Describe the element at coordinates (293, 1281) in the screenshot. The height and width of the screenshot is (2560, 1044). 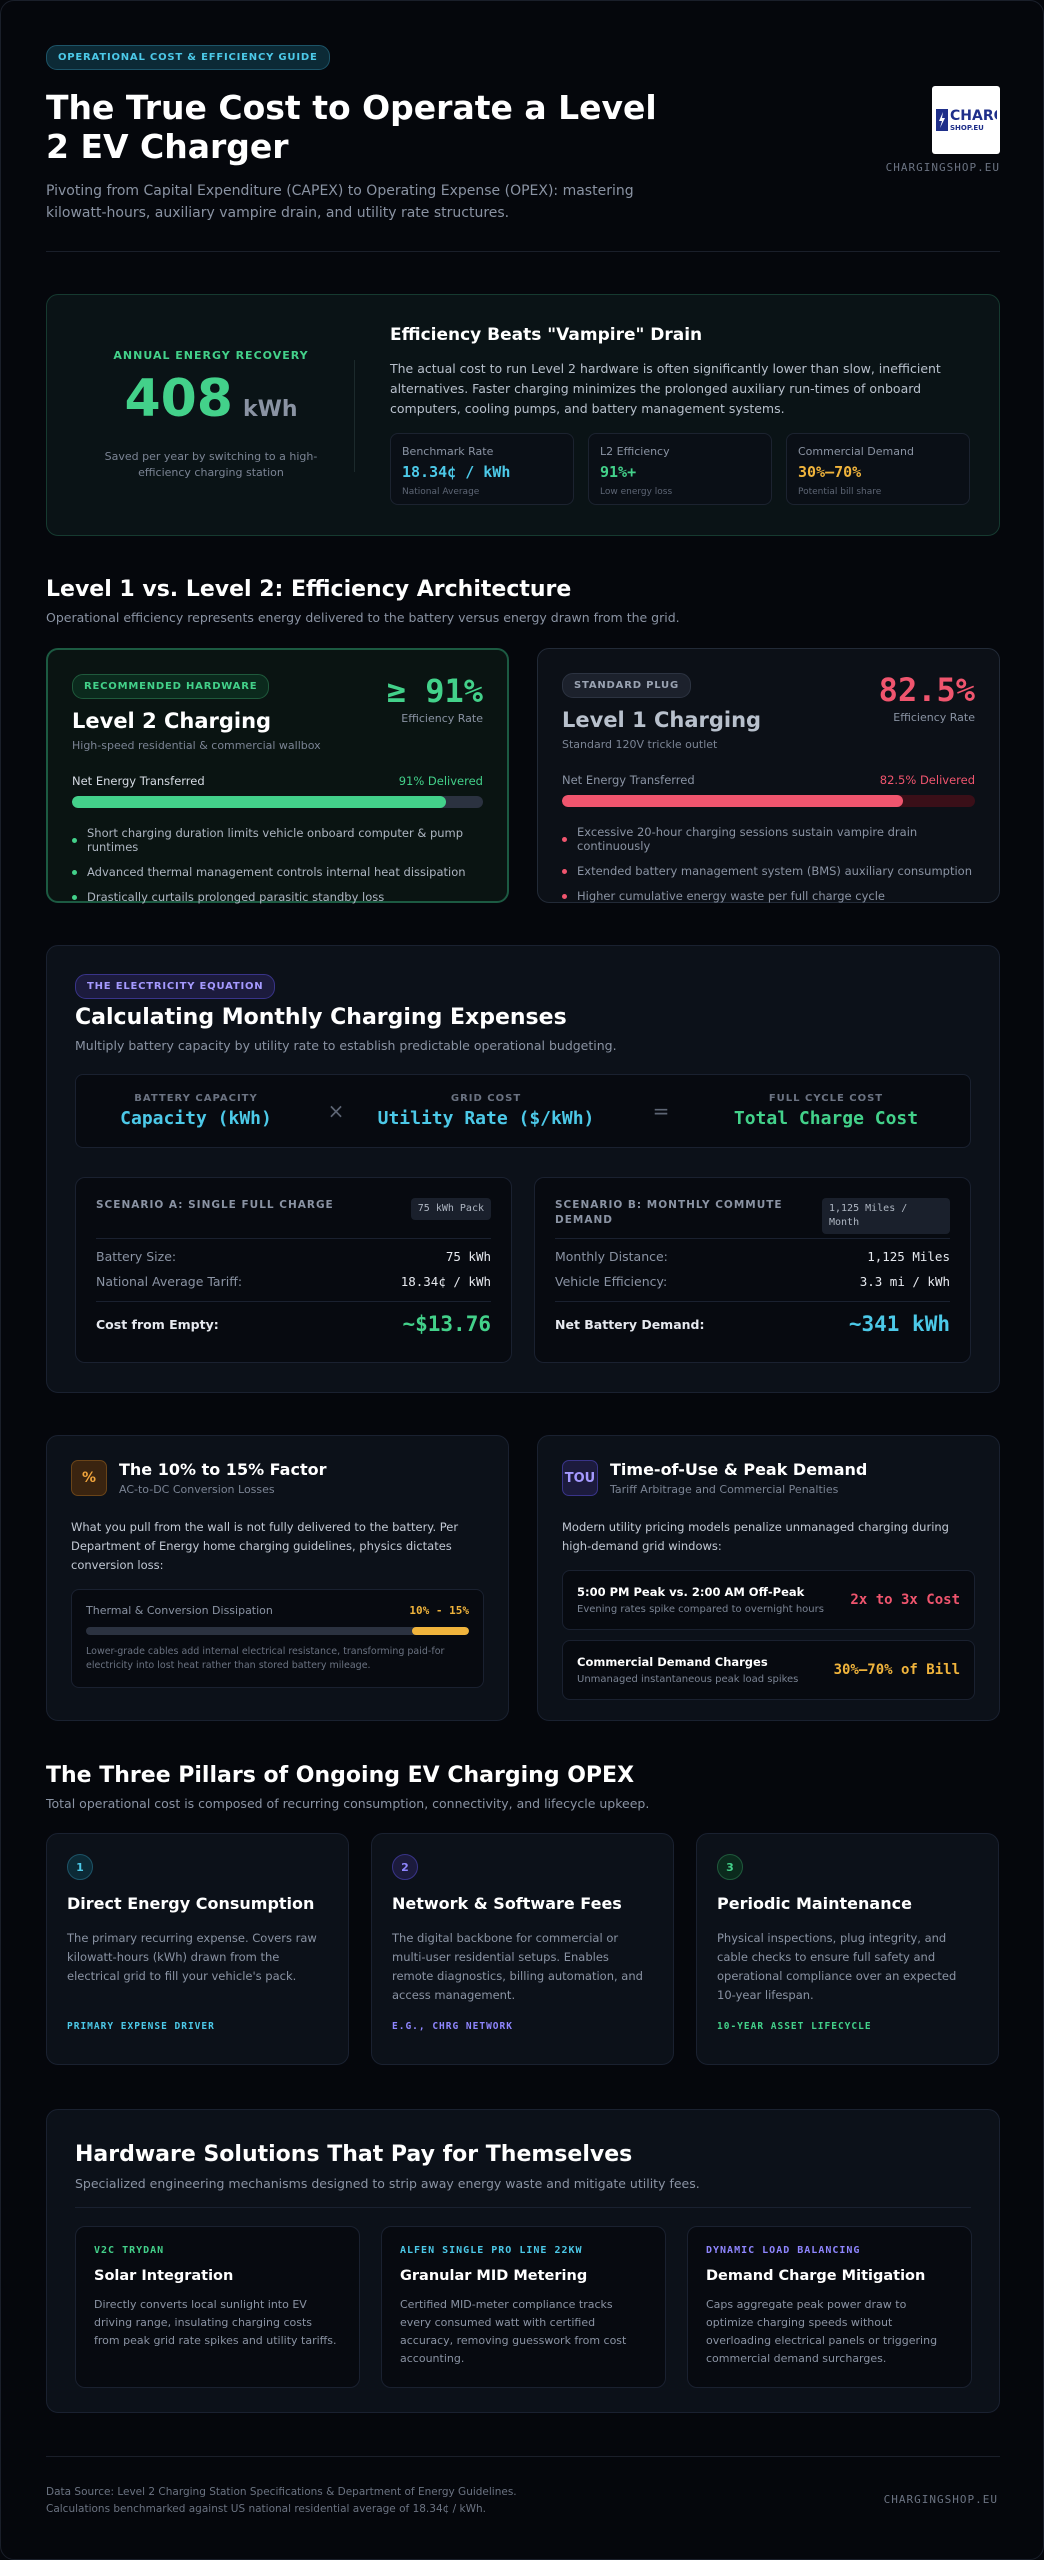
I see `scenario-row: National Average Tariff: 18.34¢ / kWh` at that location.